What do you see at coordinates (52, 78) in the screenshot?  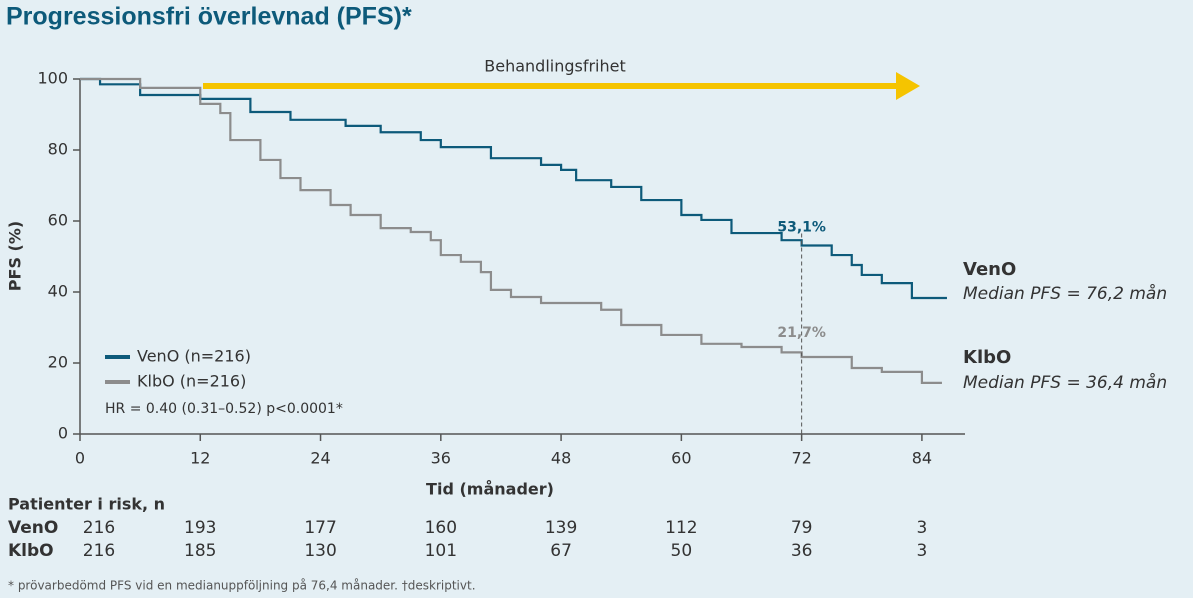 I see `y-tick-label: 100` at bounding box center [52, 78].